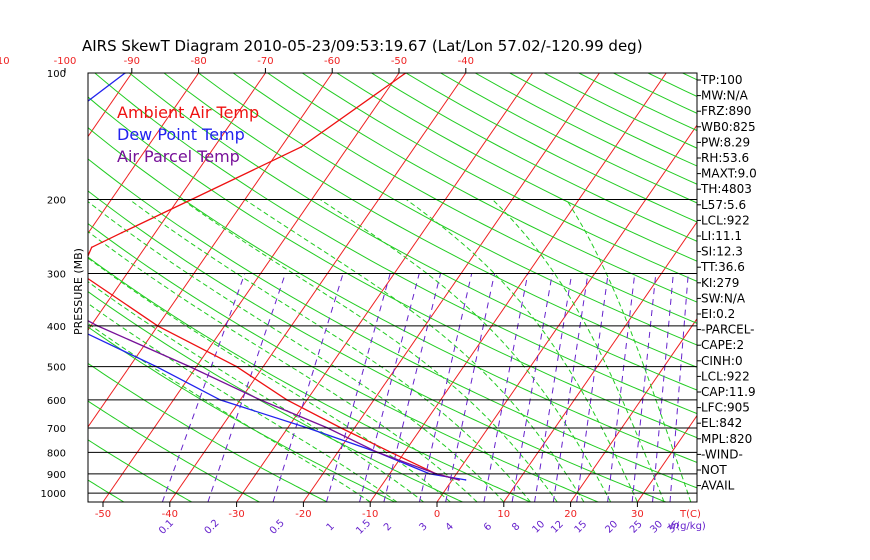 This screenshot has width=870, height=560. Describe the element at coordinates (581, 527) in the screenshot. I see `mixing-ratio-label: 15` at that location.